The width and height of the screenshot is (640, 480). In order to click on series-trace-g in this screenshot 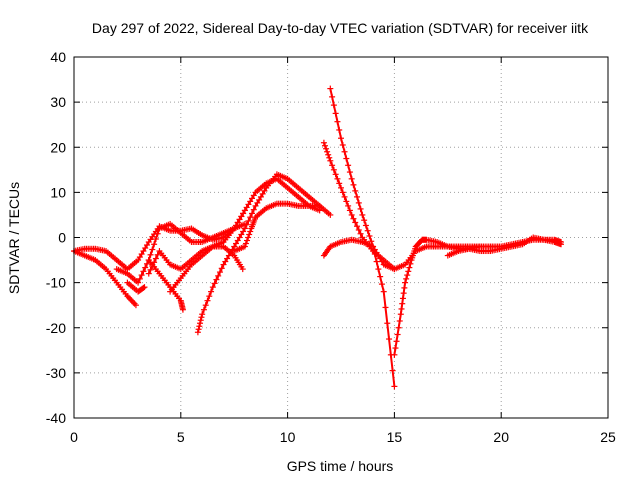, I will do `click(206, 269)`.